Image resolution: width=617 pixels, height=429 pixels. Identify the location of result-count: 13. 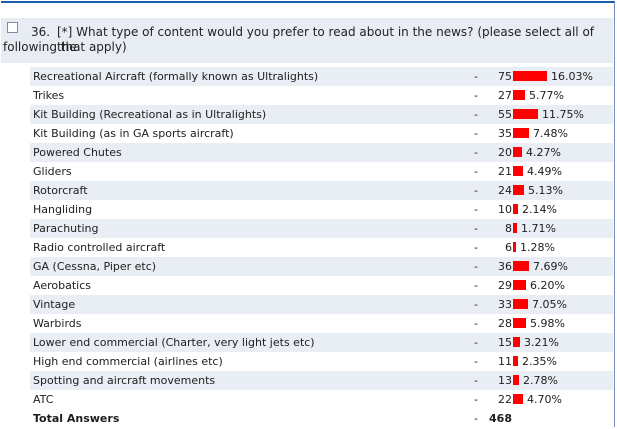
(505, 380).